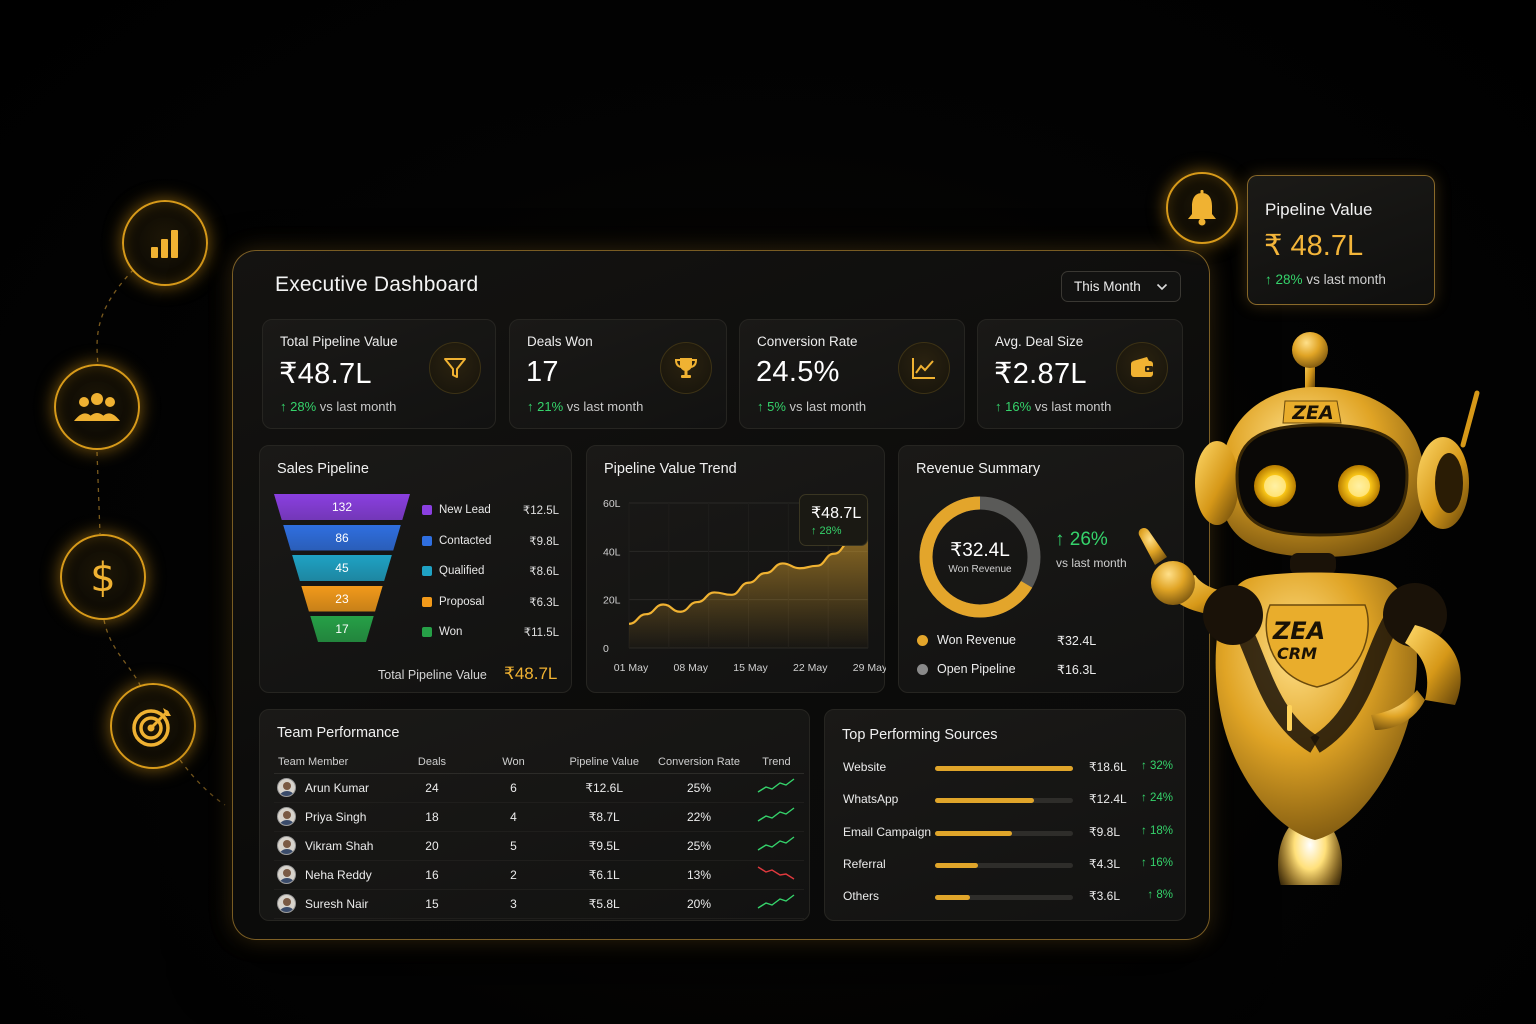 The image size is (1536, 1024). What do you see at coordinates (335, 875) in the screenshot?
I see `member-cell: Neha Reddy` at bounding box center [335, 875].